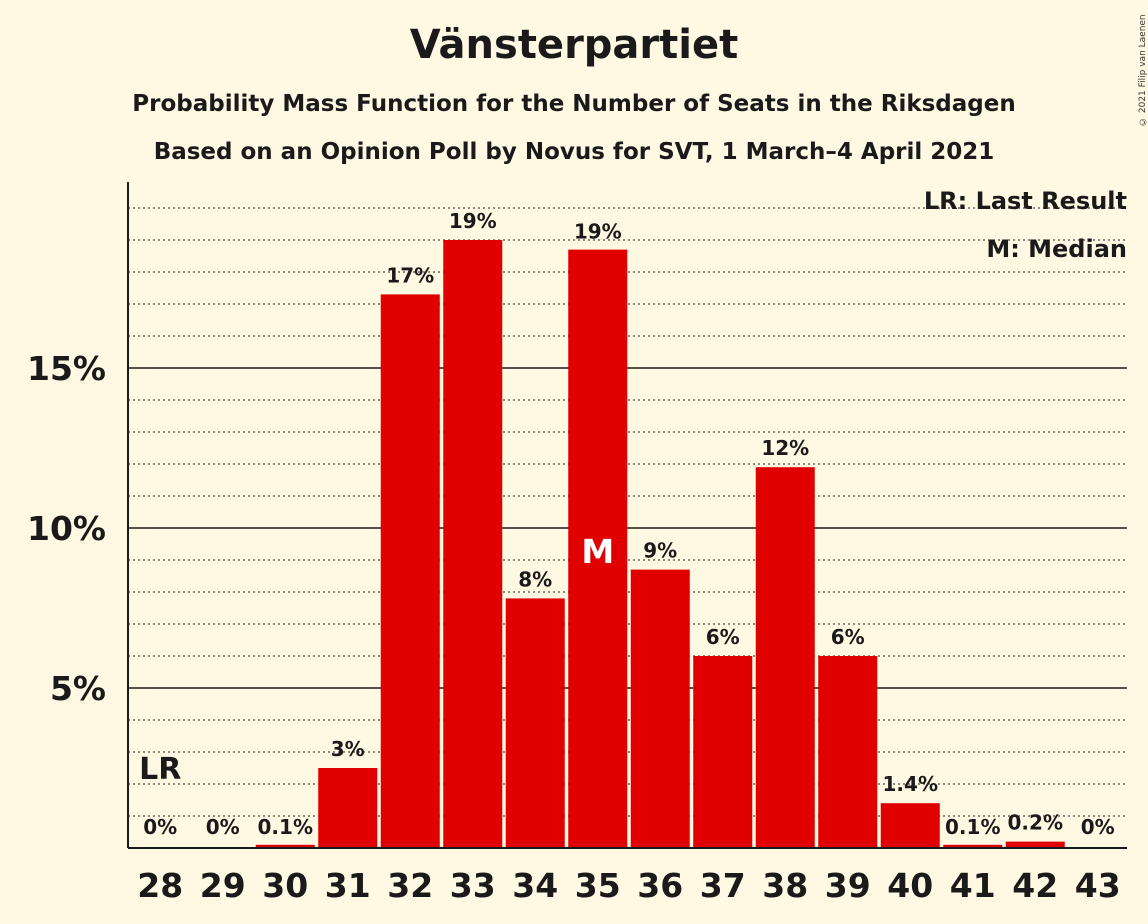 This screenshot has height=924, width=1148. What do you see at coordinates (598, 232) in the screenshot?
I see `data-label-35: 19%` at bounding box center [598, 232].